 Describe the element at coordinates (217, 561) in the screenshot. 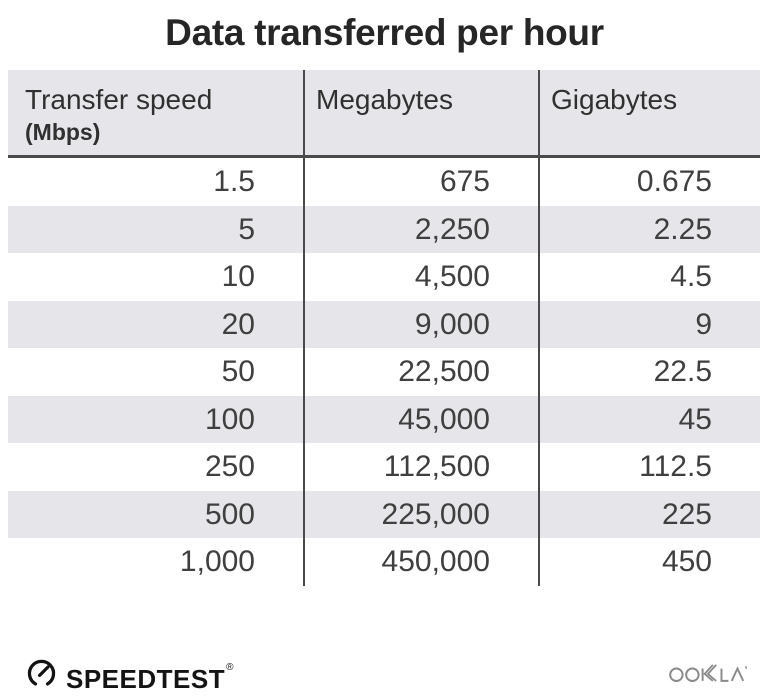

I see `cell-transfer-speed: 1,000` at that location.